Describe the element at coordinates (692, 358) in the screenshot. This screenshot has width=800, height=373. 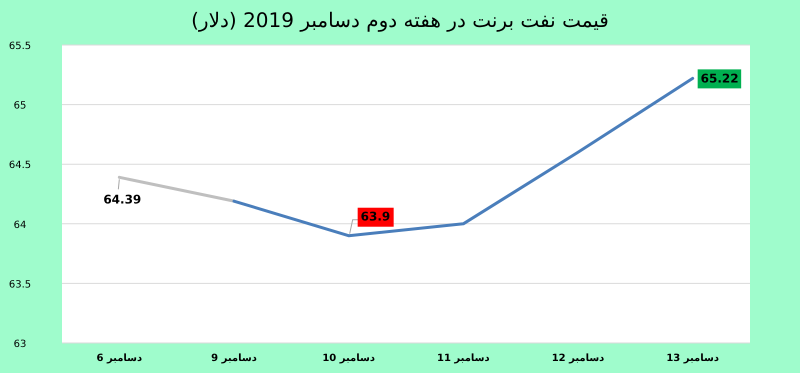
I see `x-tick-label: 13 دسامبر` at that location.